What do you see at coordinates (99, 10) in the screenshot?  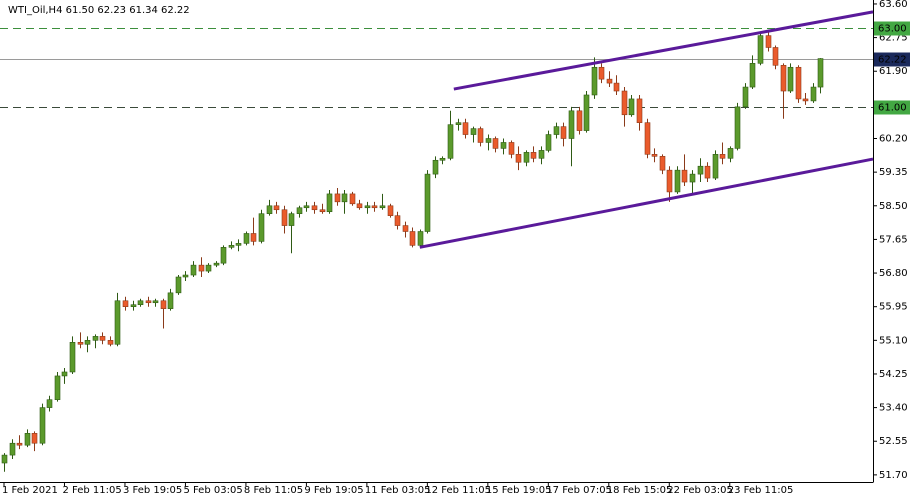 I see `chart-header: WTI_Oil,H4 61.50 62.23 61.34 62.22` at bounding box center [99, 10].